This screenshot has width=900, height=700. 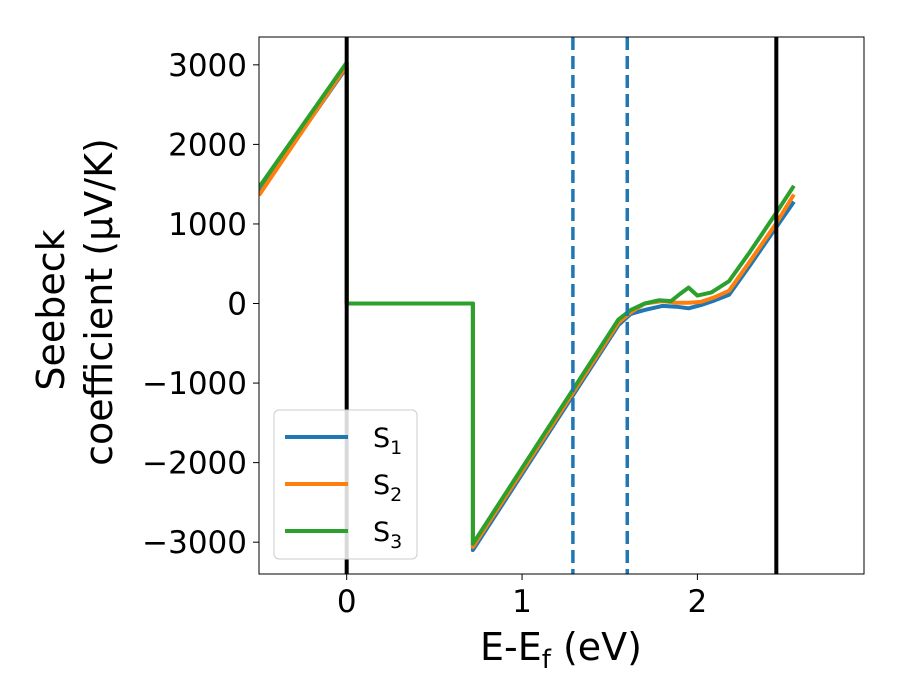 I want to click on x-axis-ticks: 0 1 2, so click(x=522, y=597).